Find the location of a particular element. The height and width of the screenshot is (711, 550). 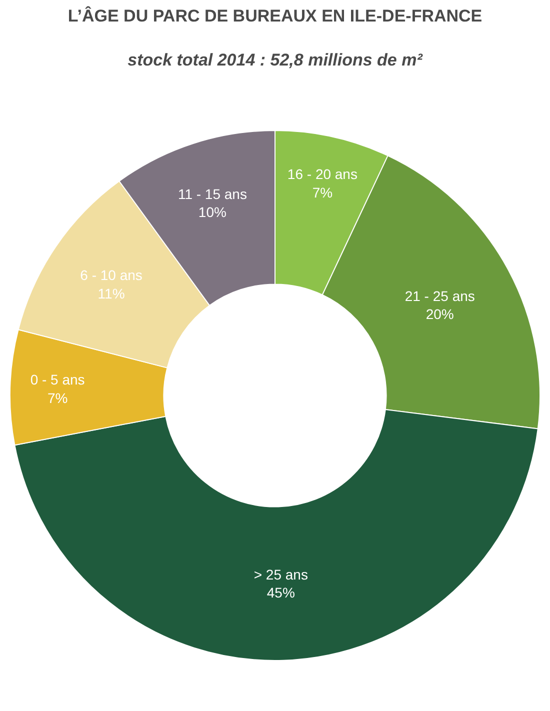

data-label: 11% is located at coordinates (111, 293).